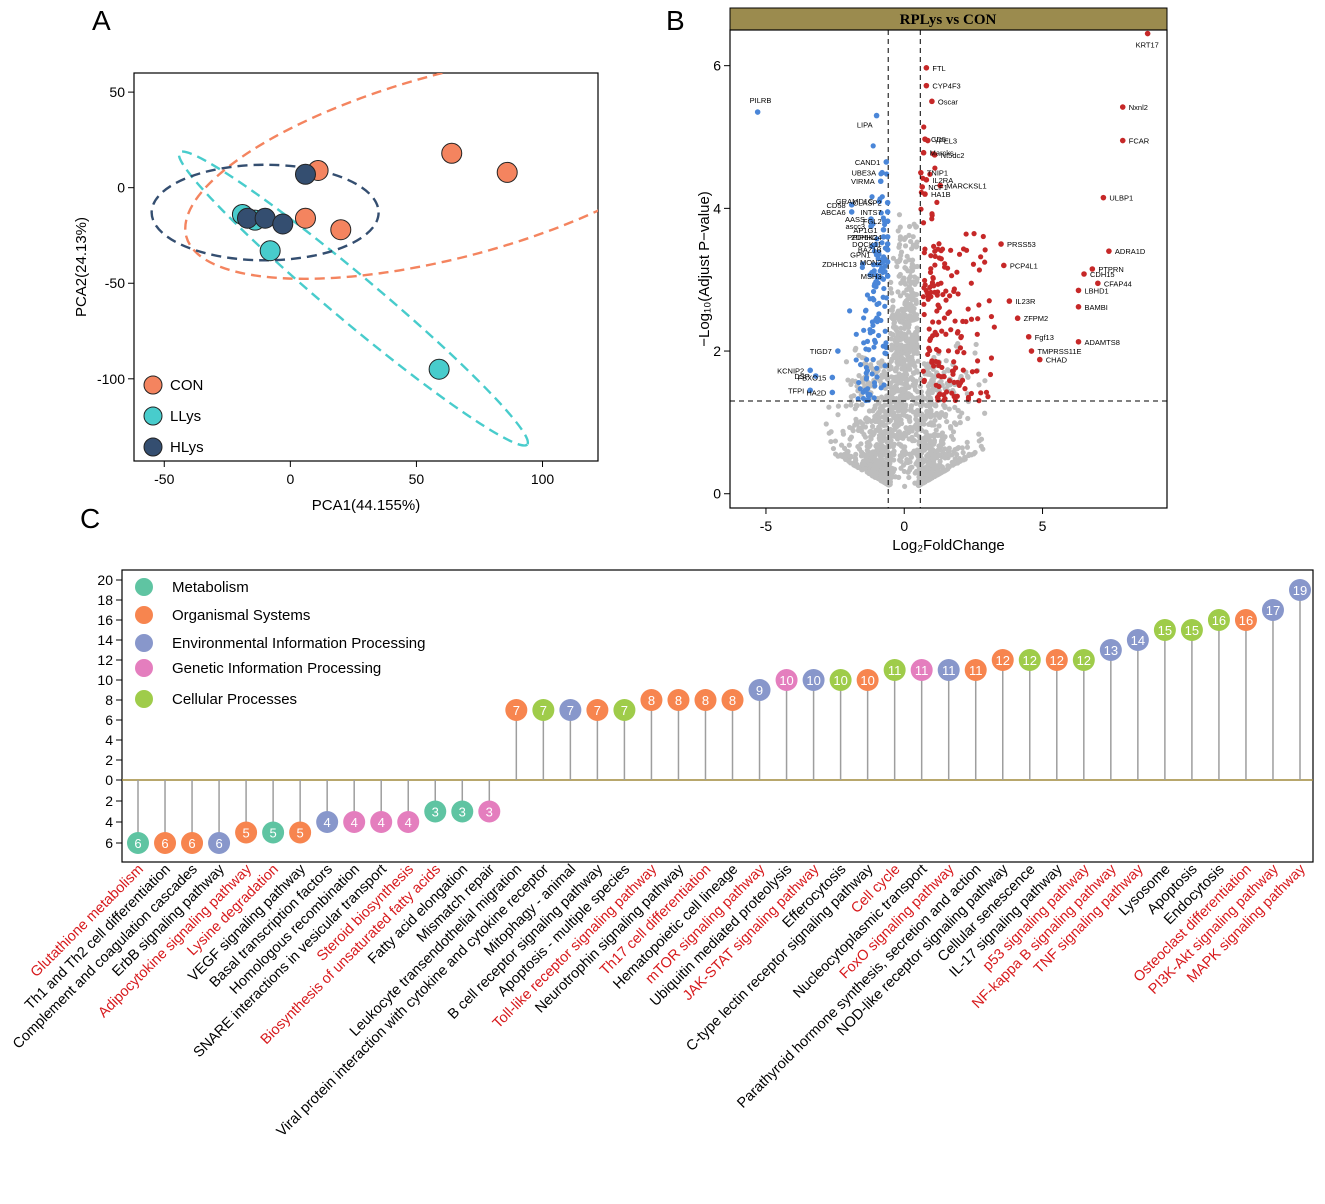 This screenshot has height=1204, width=1325. What do you see at coordinates (887, 221) in the screenshot?
I see `labeled-point-fgl2` at bounding box center [887, 221].